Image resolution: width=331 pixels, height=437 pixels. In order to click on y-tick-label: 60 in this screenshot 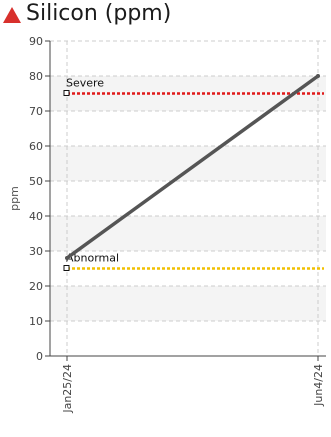, I will do `click(36, 146)`.